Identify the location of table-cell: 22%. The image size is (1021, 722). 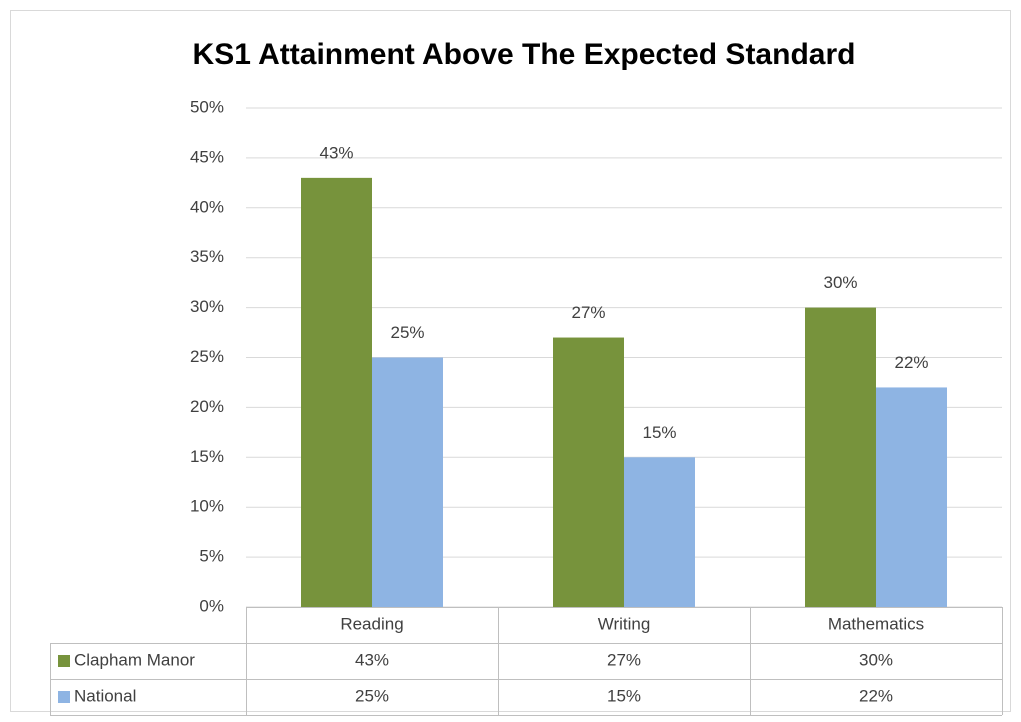
(876, 695).